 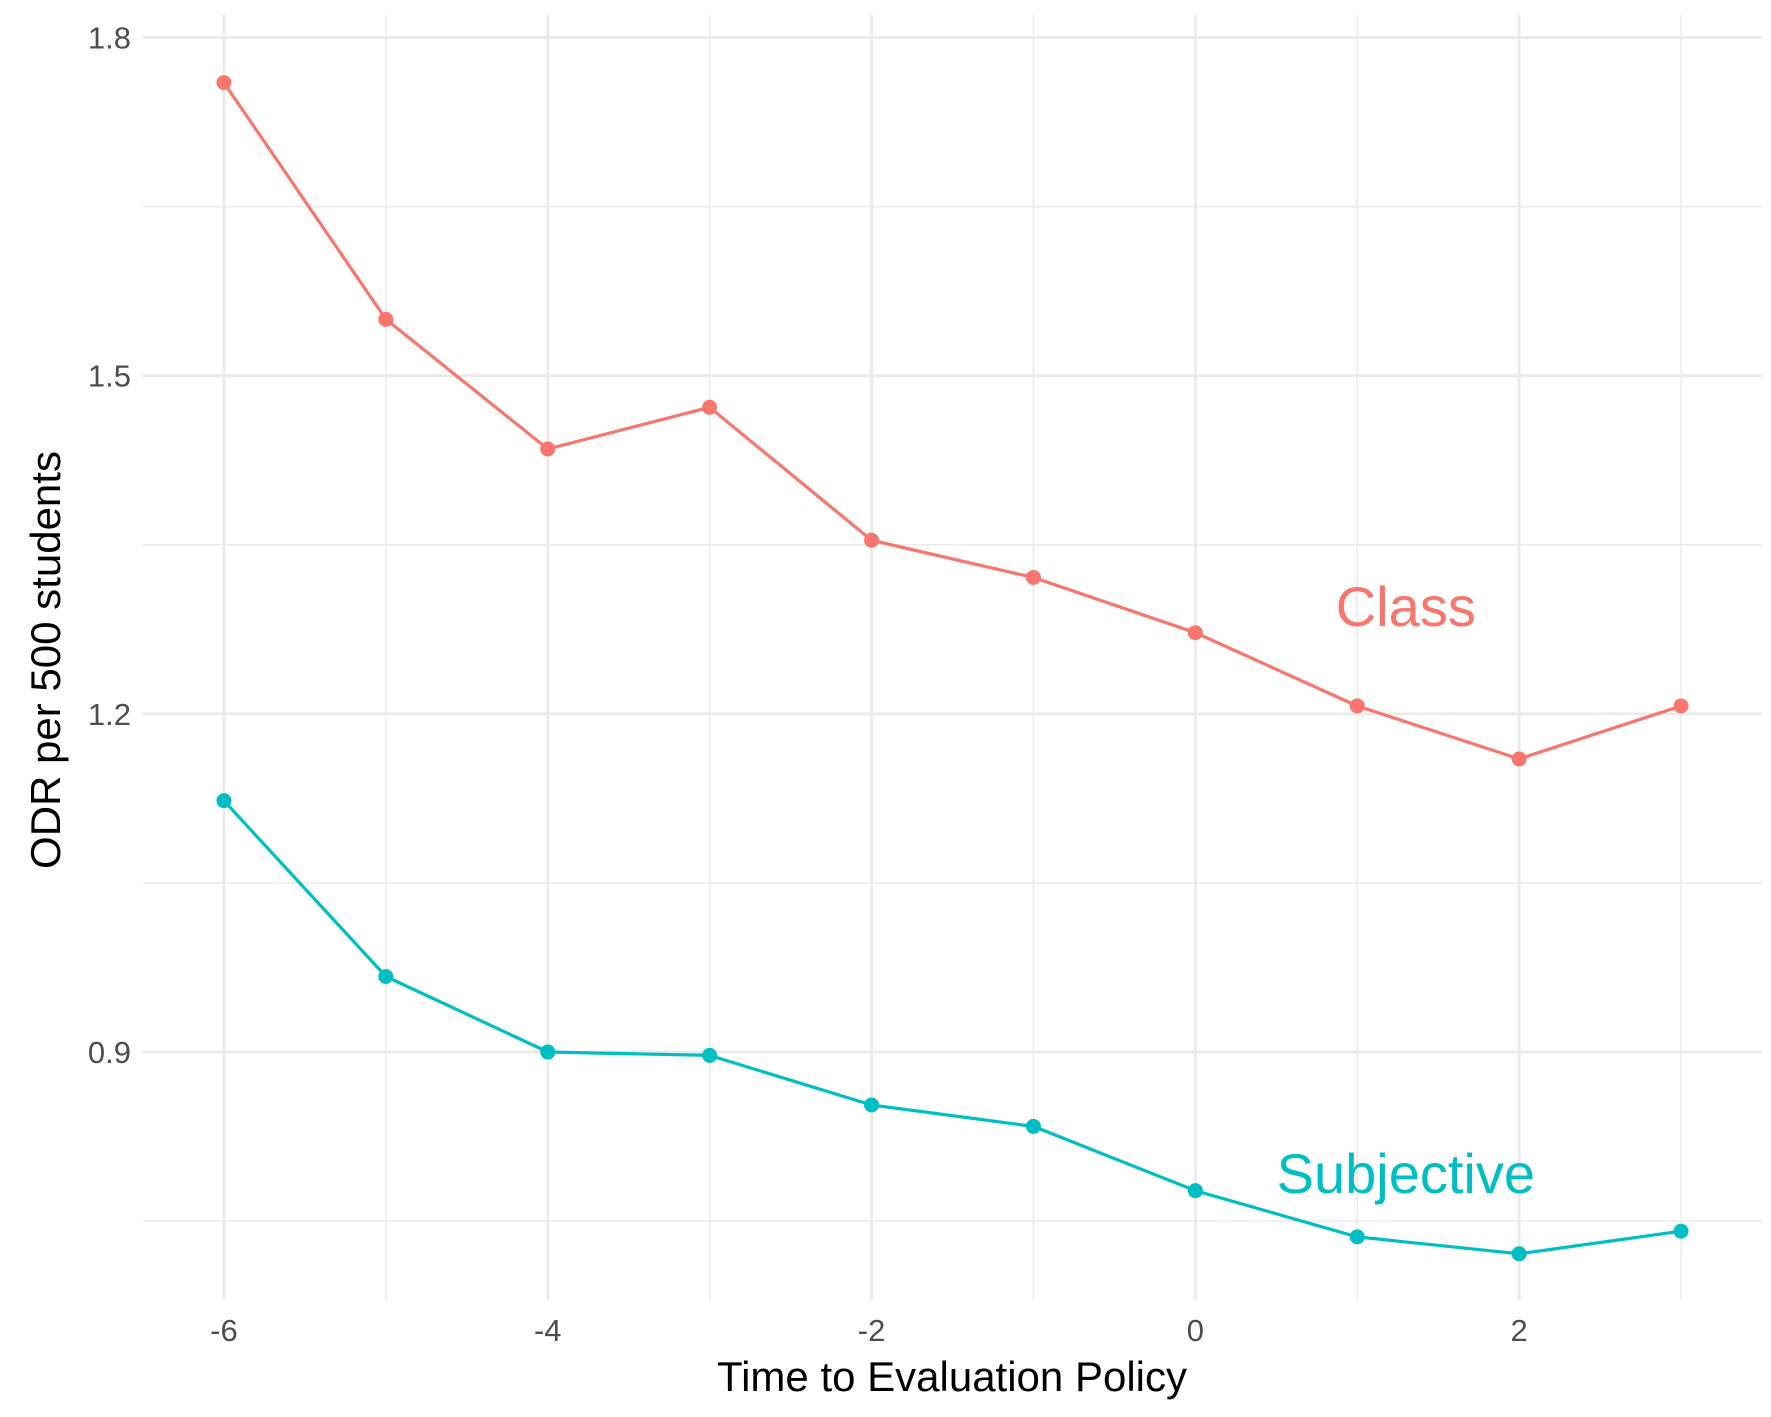 What do you see at coordinates (1406, 890) in the screenshot?
I see `series-labels: Class Subjective` at bounding box center [1406, 890].